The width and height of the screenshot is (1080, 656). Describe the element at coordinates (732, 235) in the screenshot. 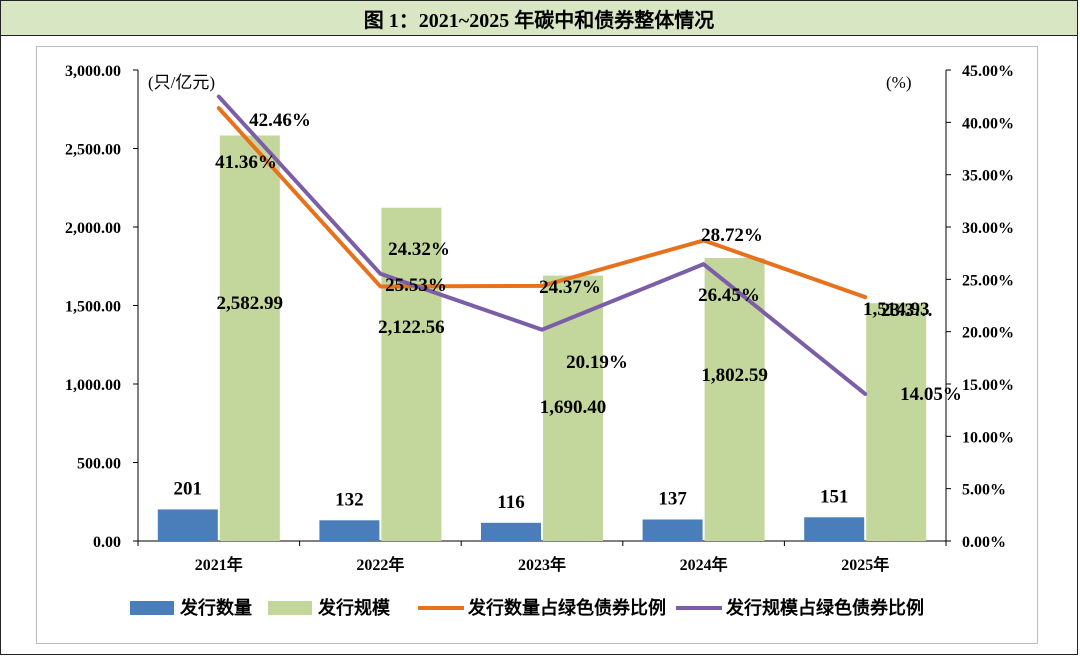

I see `count-ratio-label: 28.72%` at that location.